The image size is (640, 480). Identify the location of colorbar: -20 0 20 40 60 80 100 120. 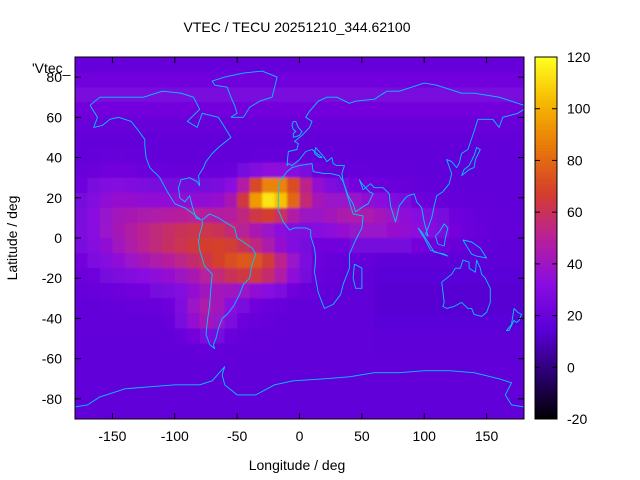
(562, 238).